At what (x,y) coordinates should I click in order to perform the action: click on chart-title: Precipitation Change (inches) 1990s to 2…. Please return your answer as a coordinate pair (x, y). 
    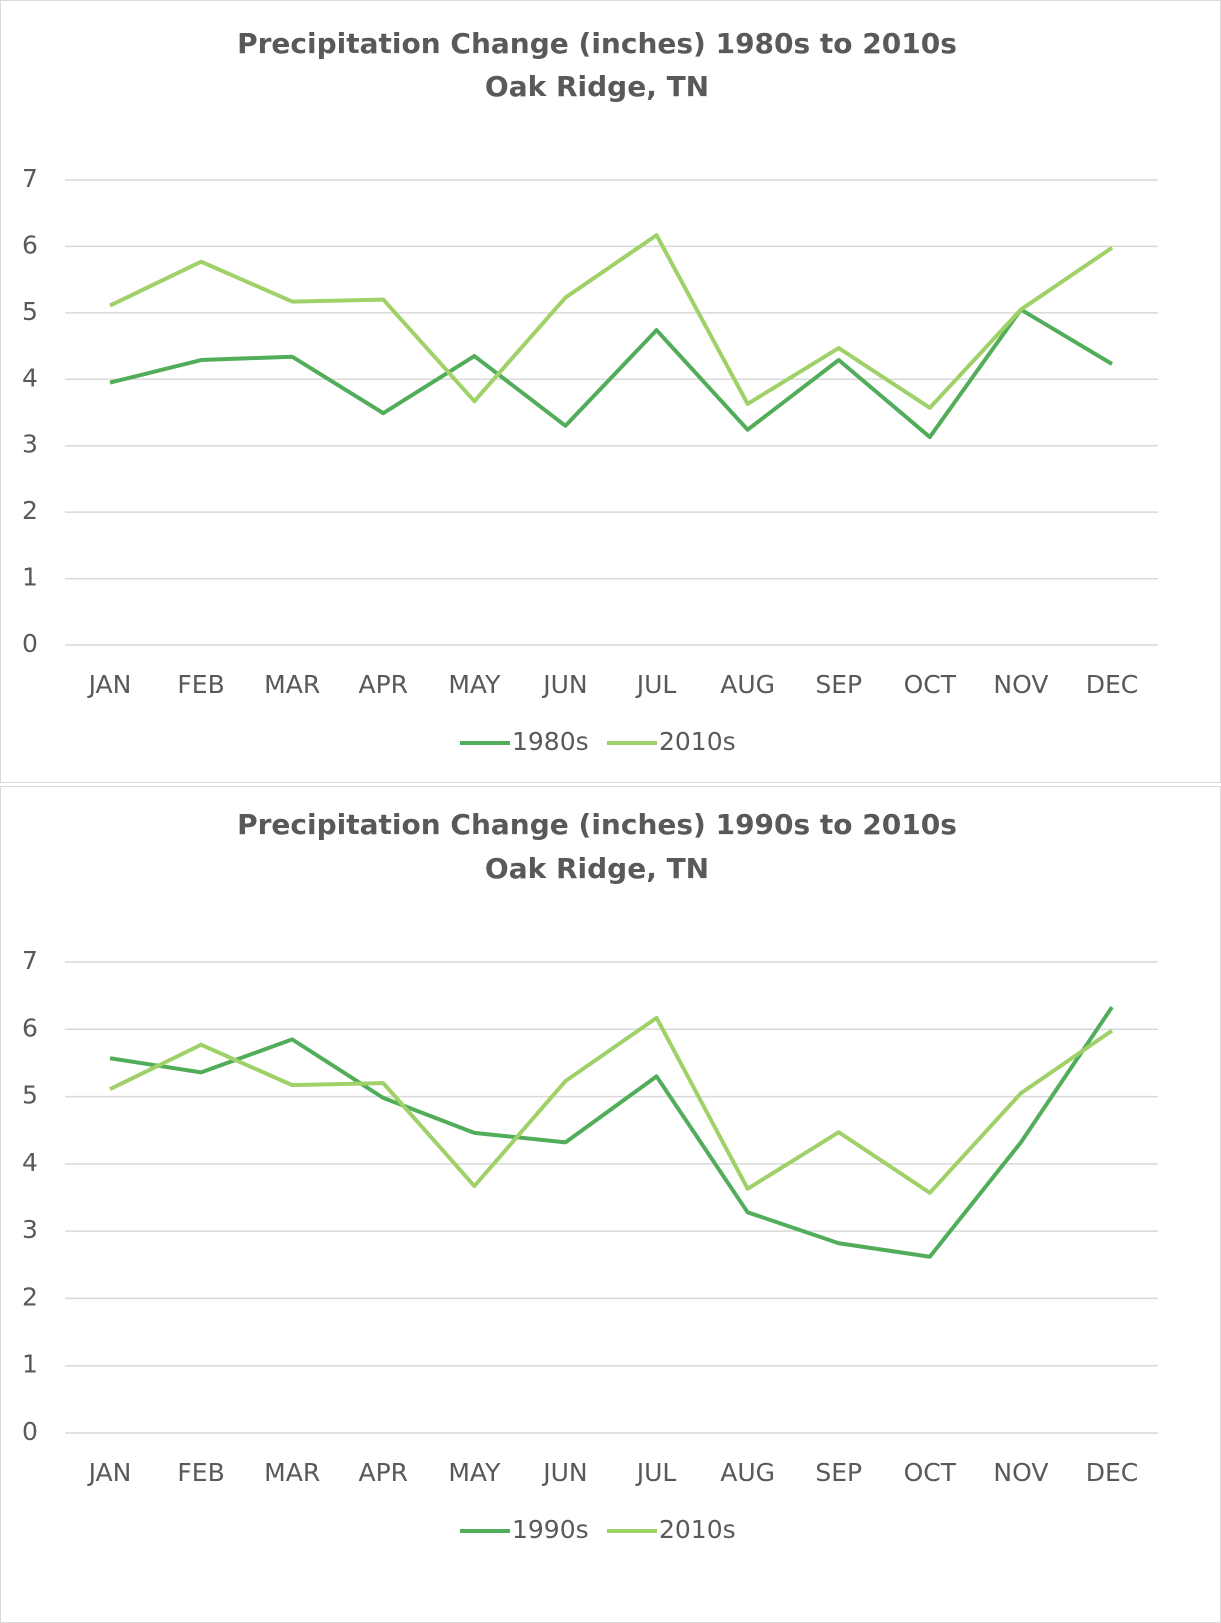
    Looking at the image, I should click on (597, 824).